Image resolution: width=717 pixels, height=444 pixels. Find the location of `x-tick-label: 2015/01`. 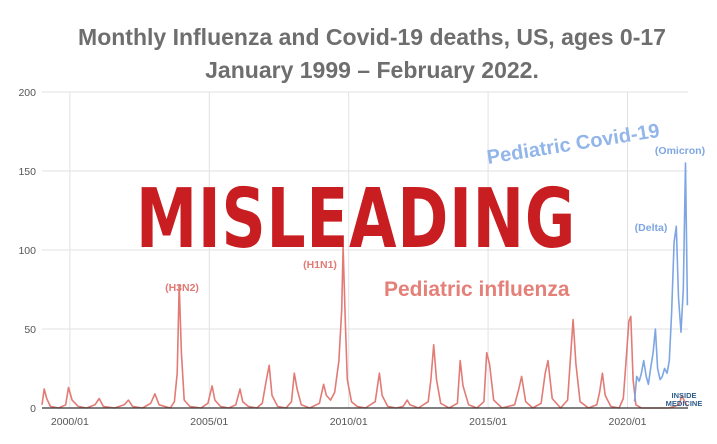

x-tick-label: 2015/01 is located at coordinates (488, 422).